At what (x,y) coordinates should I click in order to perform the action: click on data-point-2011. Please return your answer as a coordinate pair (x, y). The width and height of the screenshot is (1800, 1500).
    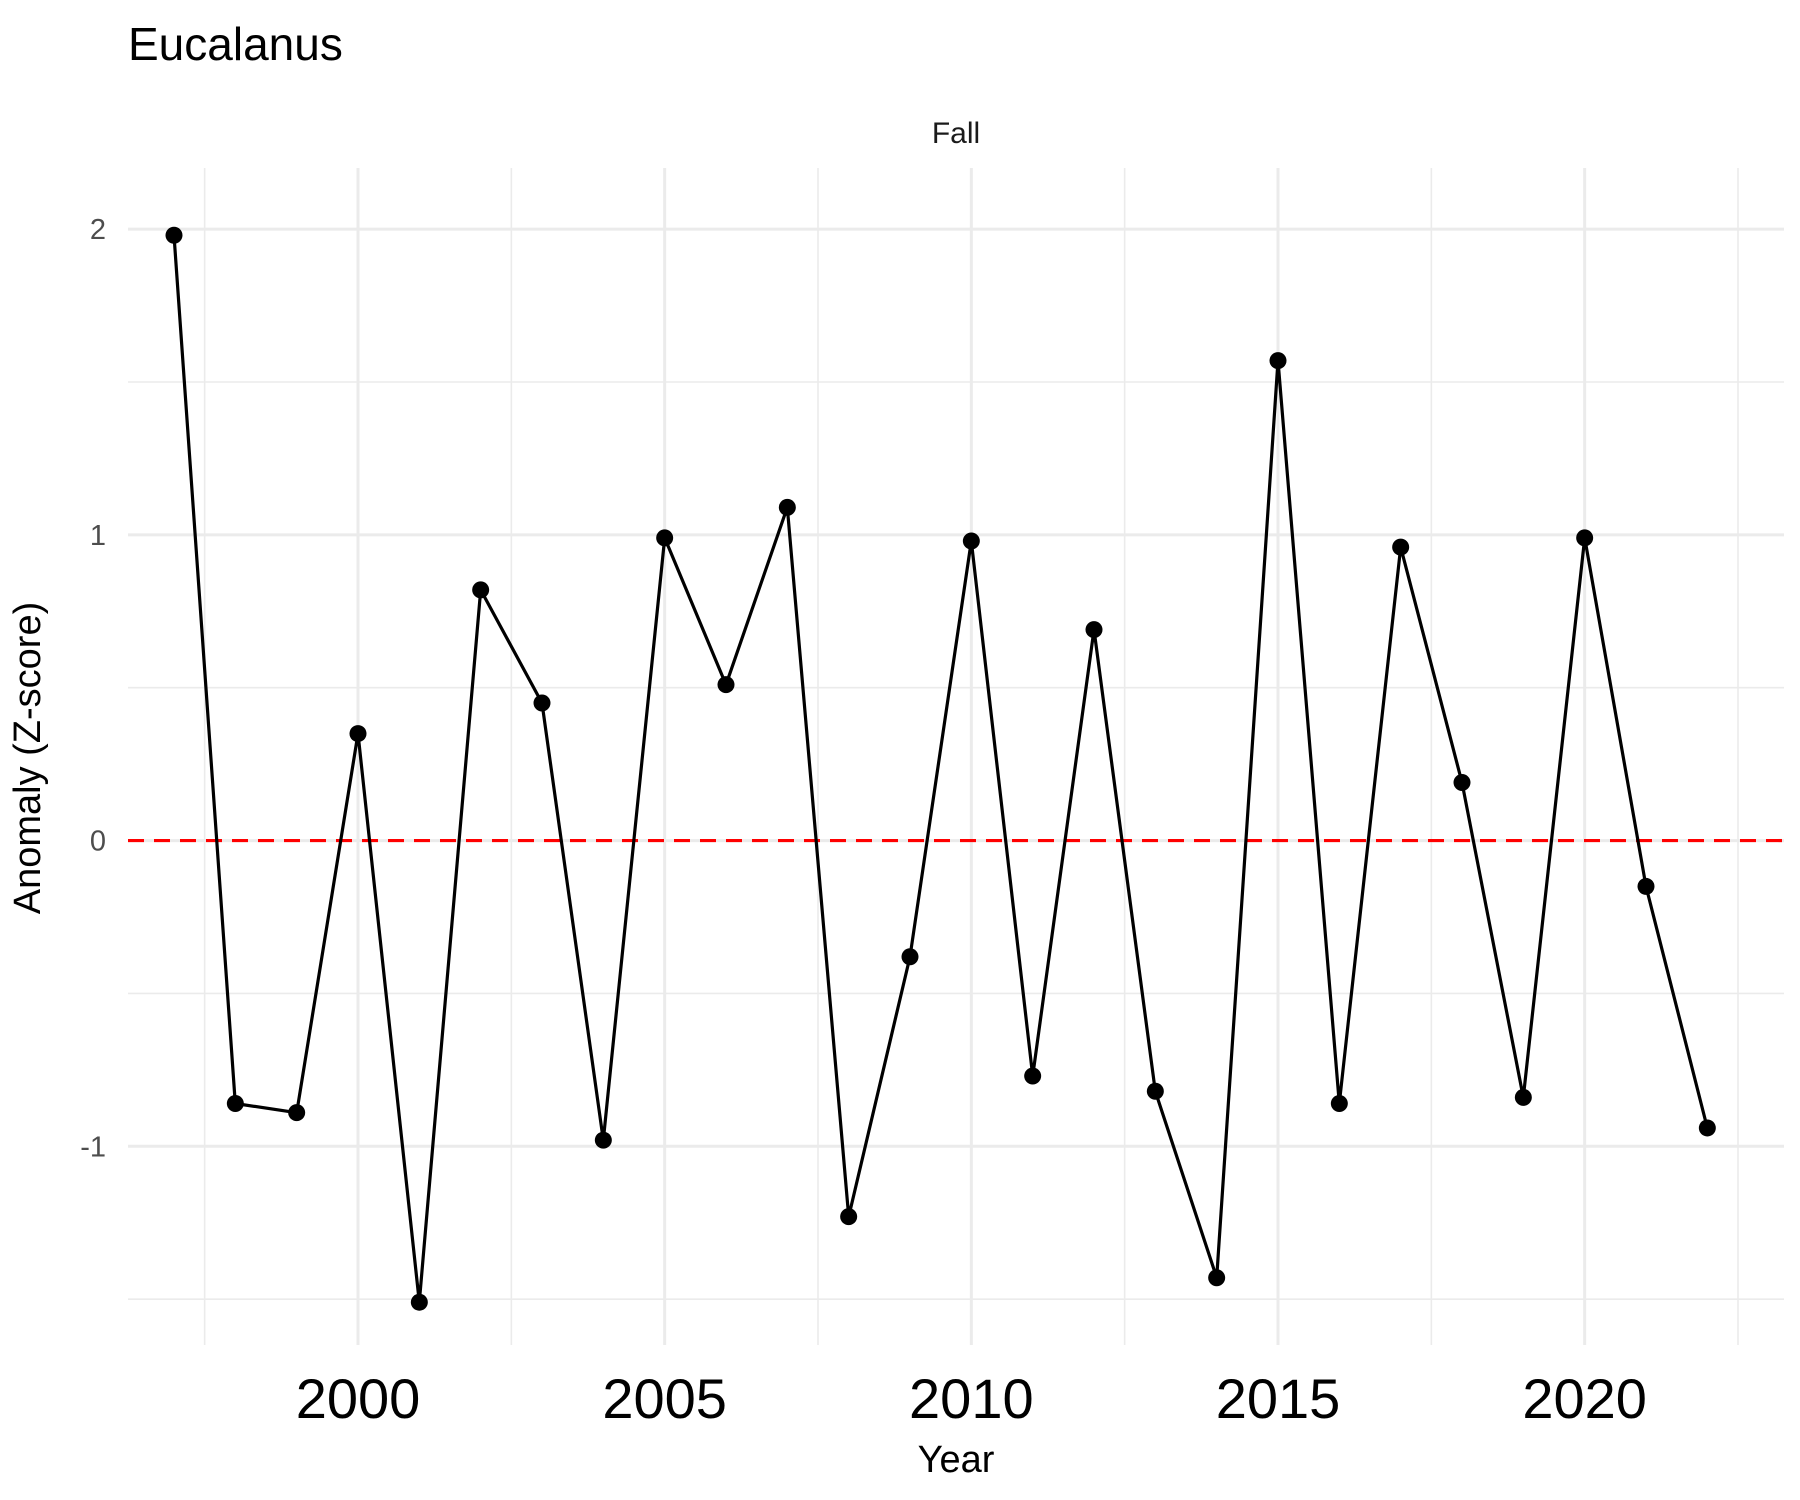
    Looking at the image, I should click on (1033, 1076).